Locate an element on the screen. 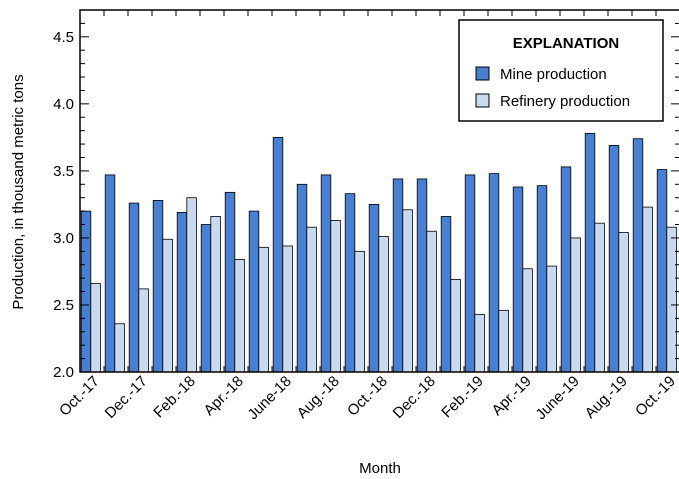 This screenshot has height=479, width=679. y-tick-label: 3.0 is located at coordinates (63, 238).